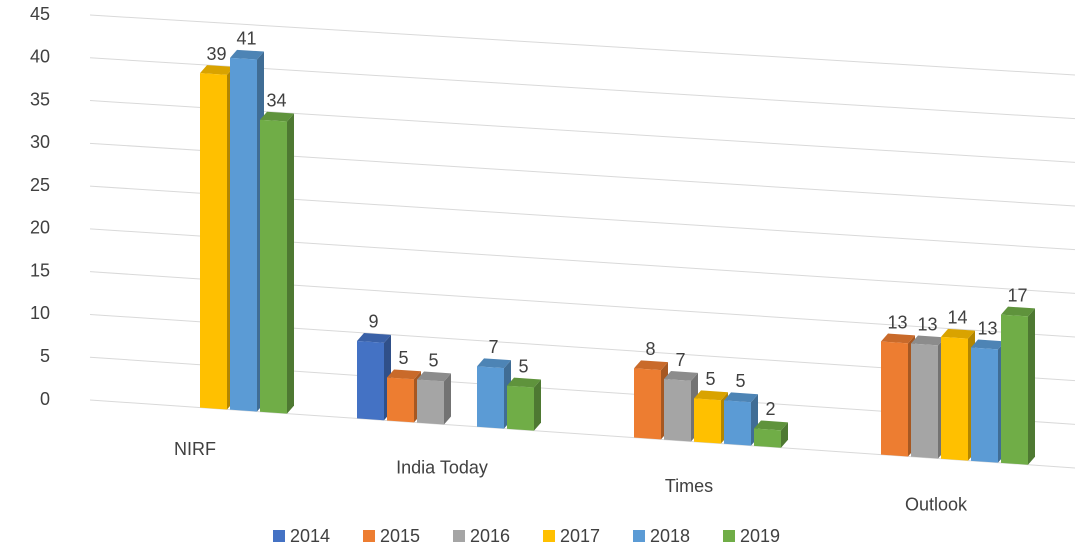 The image size is (1086, 555). What do you see at coordinates (216, 54) in the screenshot?
I see `value-label: 39` at bounding box center [216, 54].